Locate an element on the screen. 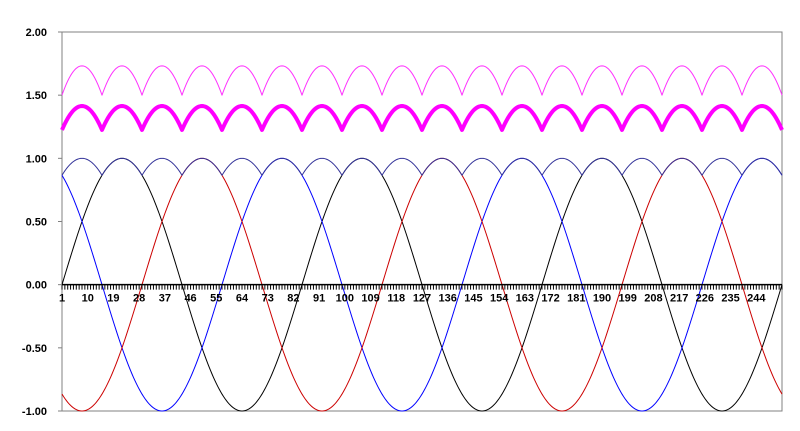  x-tick-label: 226 is located at coordinates (705, 299).